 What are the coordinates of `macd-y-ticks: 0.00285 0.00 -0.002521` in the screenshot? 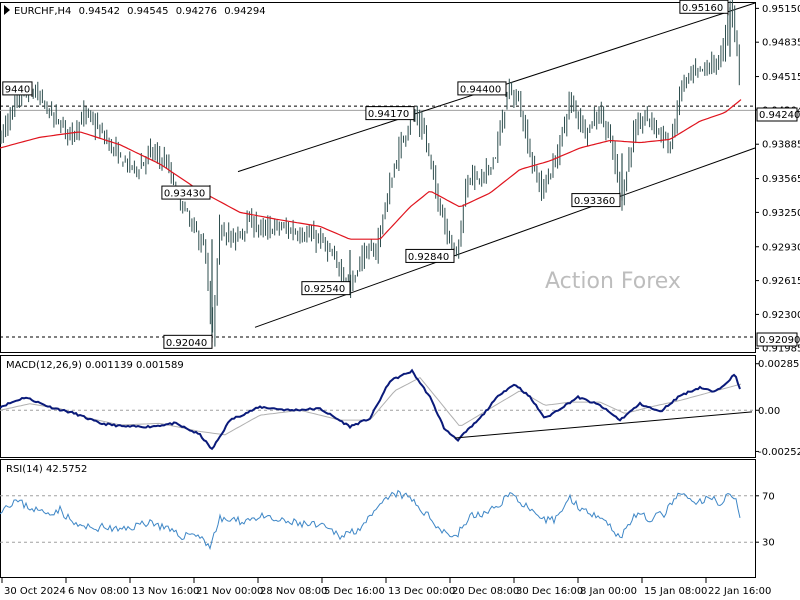 It's located at (777, 408).